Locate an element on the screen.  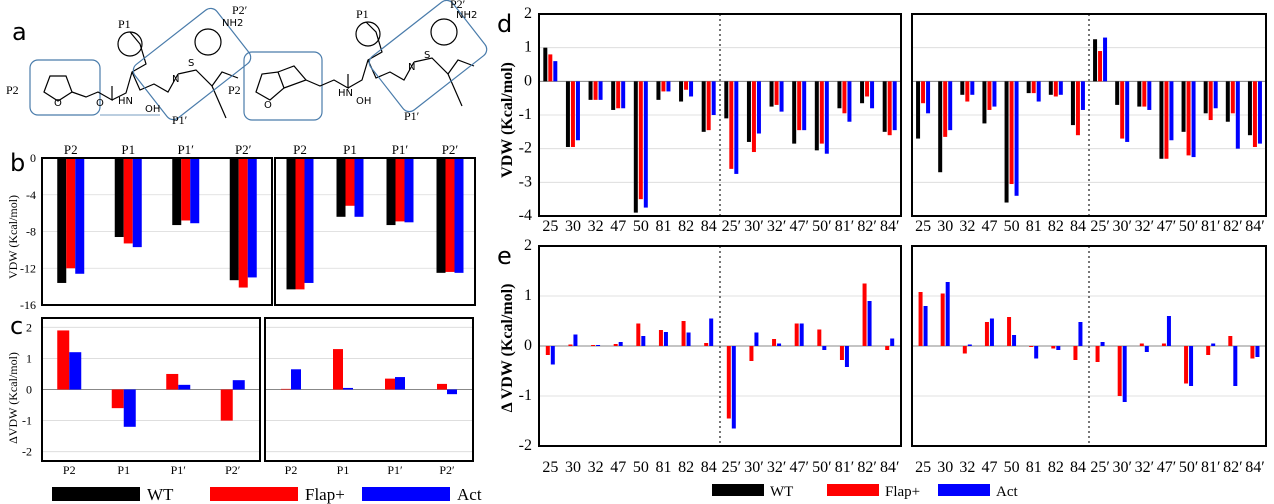
y-tick-label: -8 is located at coordinates (31, 232).